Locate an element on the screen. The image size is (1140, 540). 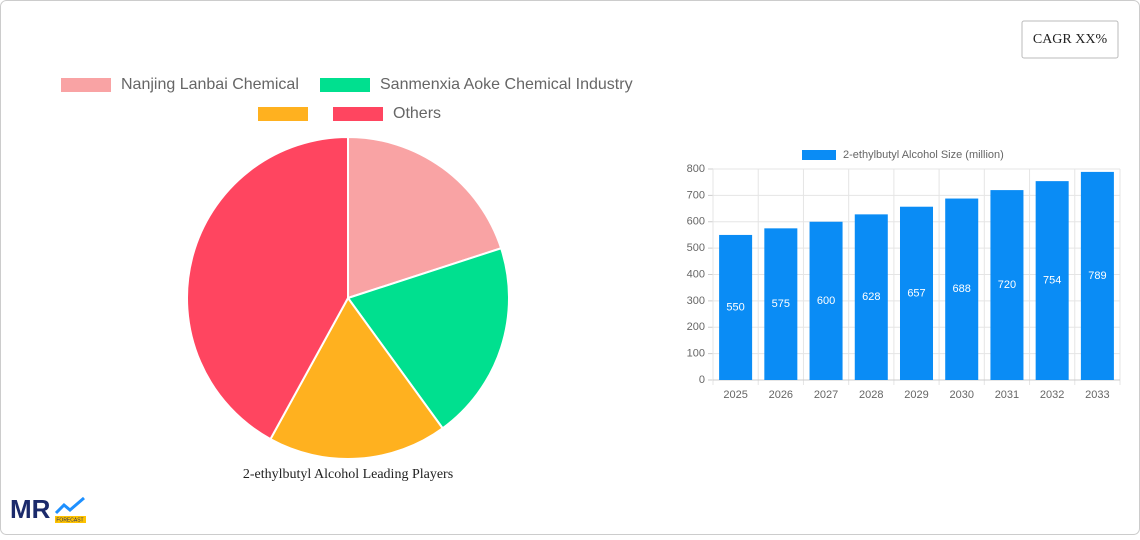
logo-text: MR is located at coordinates (30, 509).